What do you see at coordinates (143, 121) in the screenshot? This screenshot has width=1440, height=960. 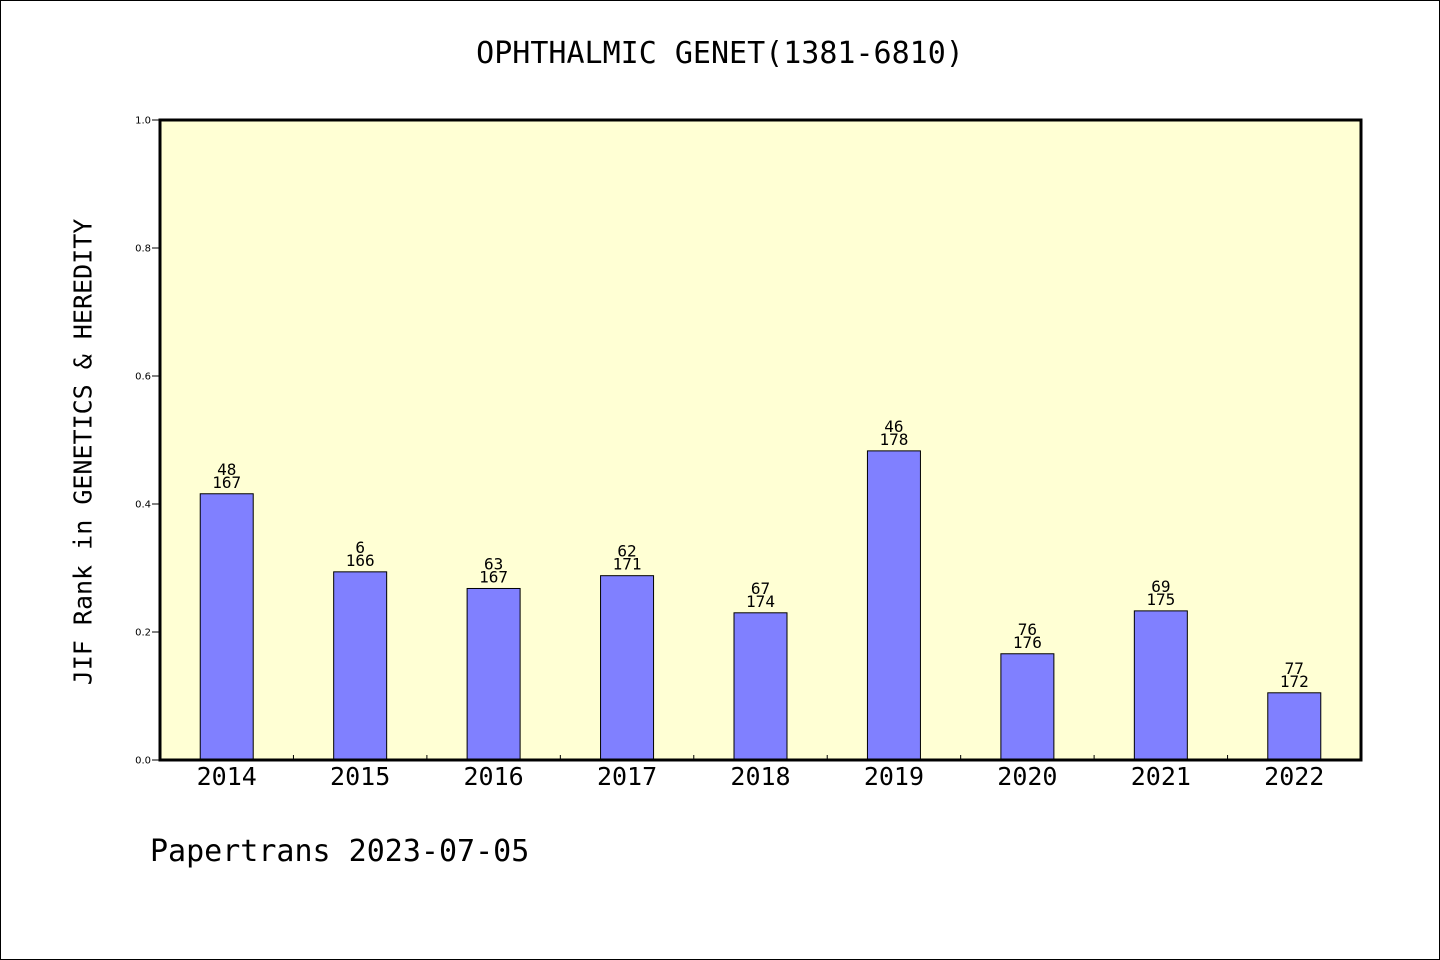 I see `y-tick-label: 1.0` at bounding box center [143, 121].